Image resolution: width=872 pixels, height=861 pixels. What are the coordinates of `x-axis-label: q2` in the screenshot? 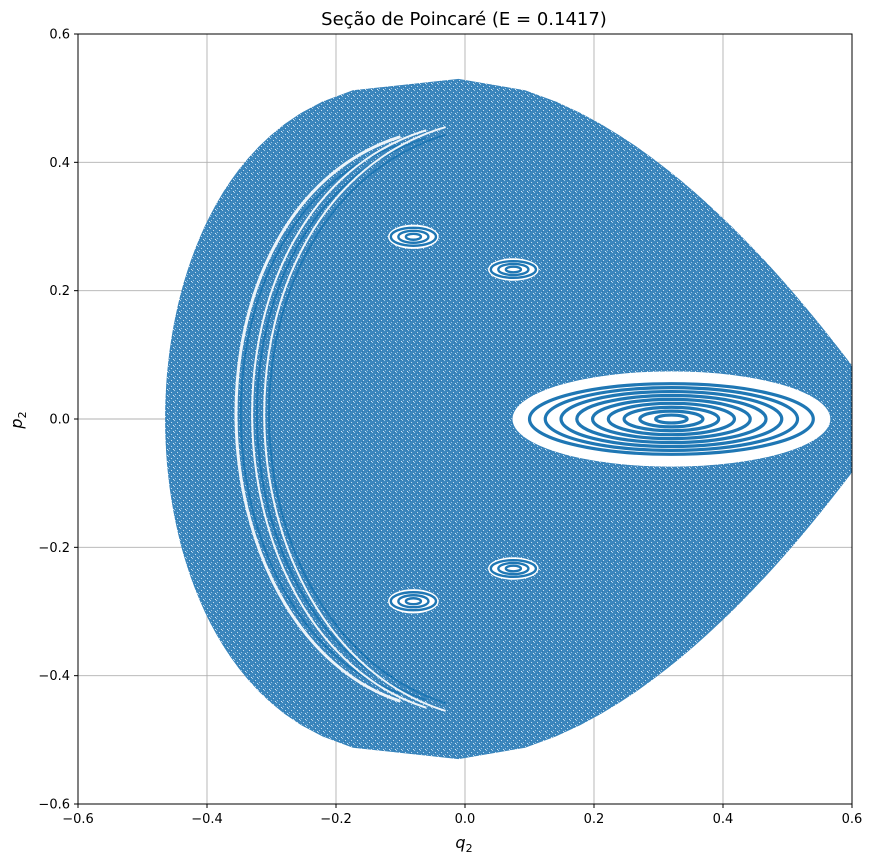 It's located at (463, 844).